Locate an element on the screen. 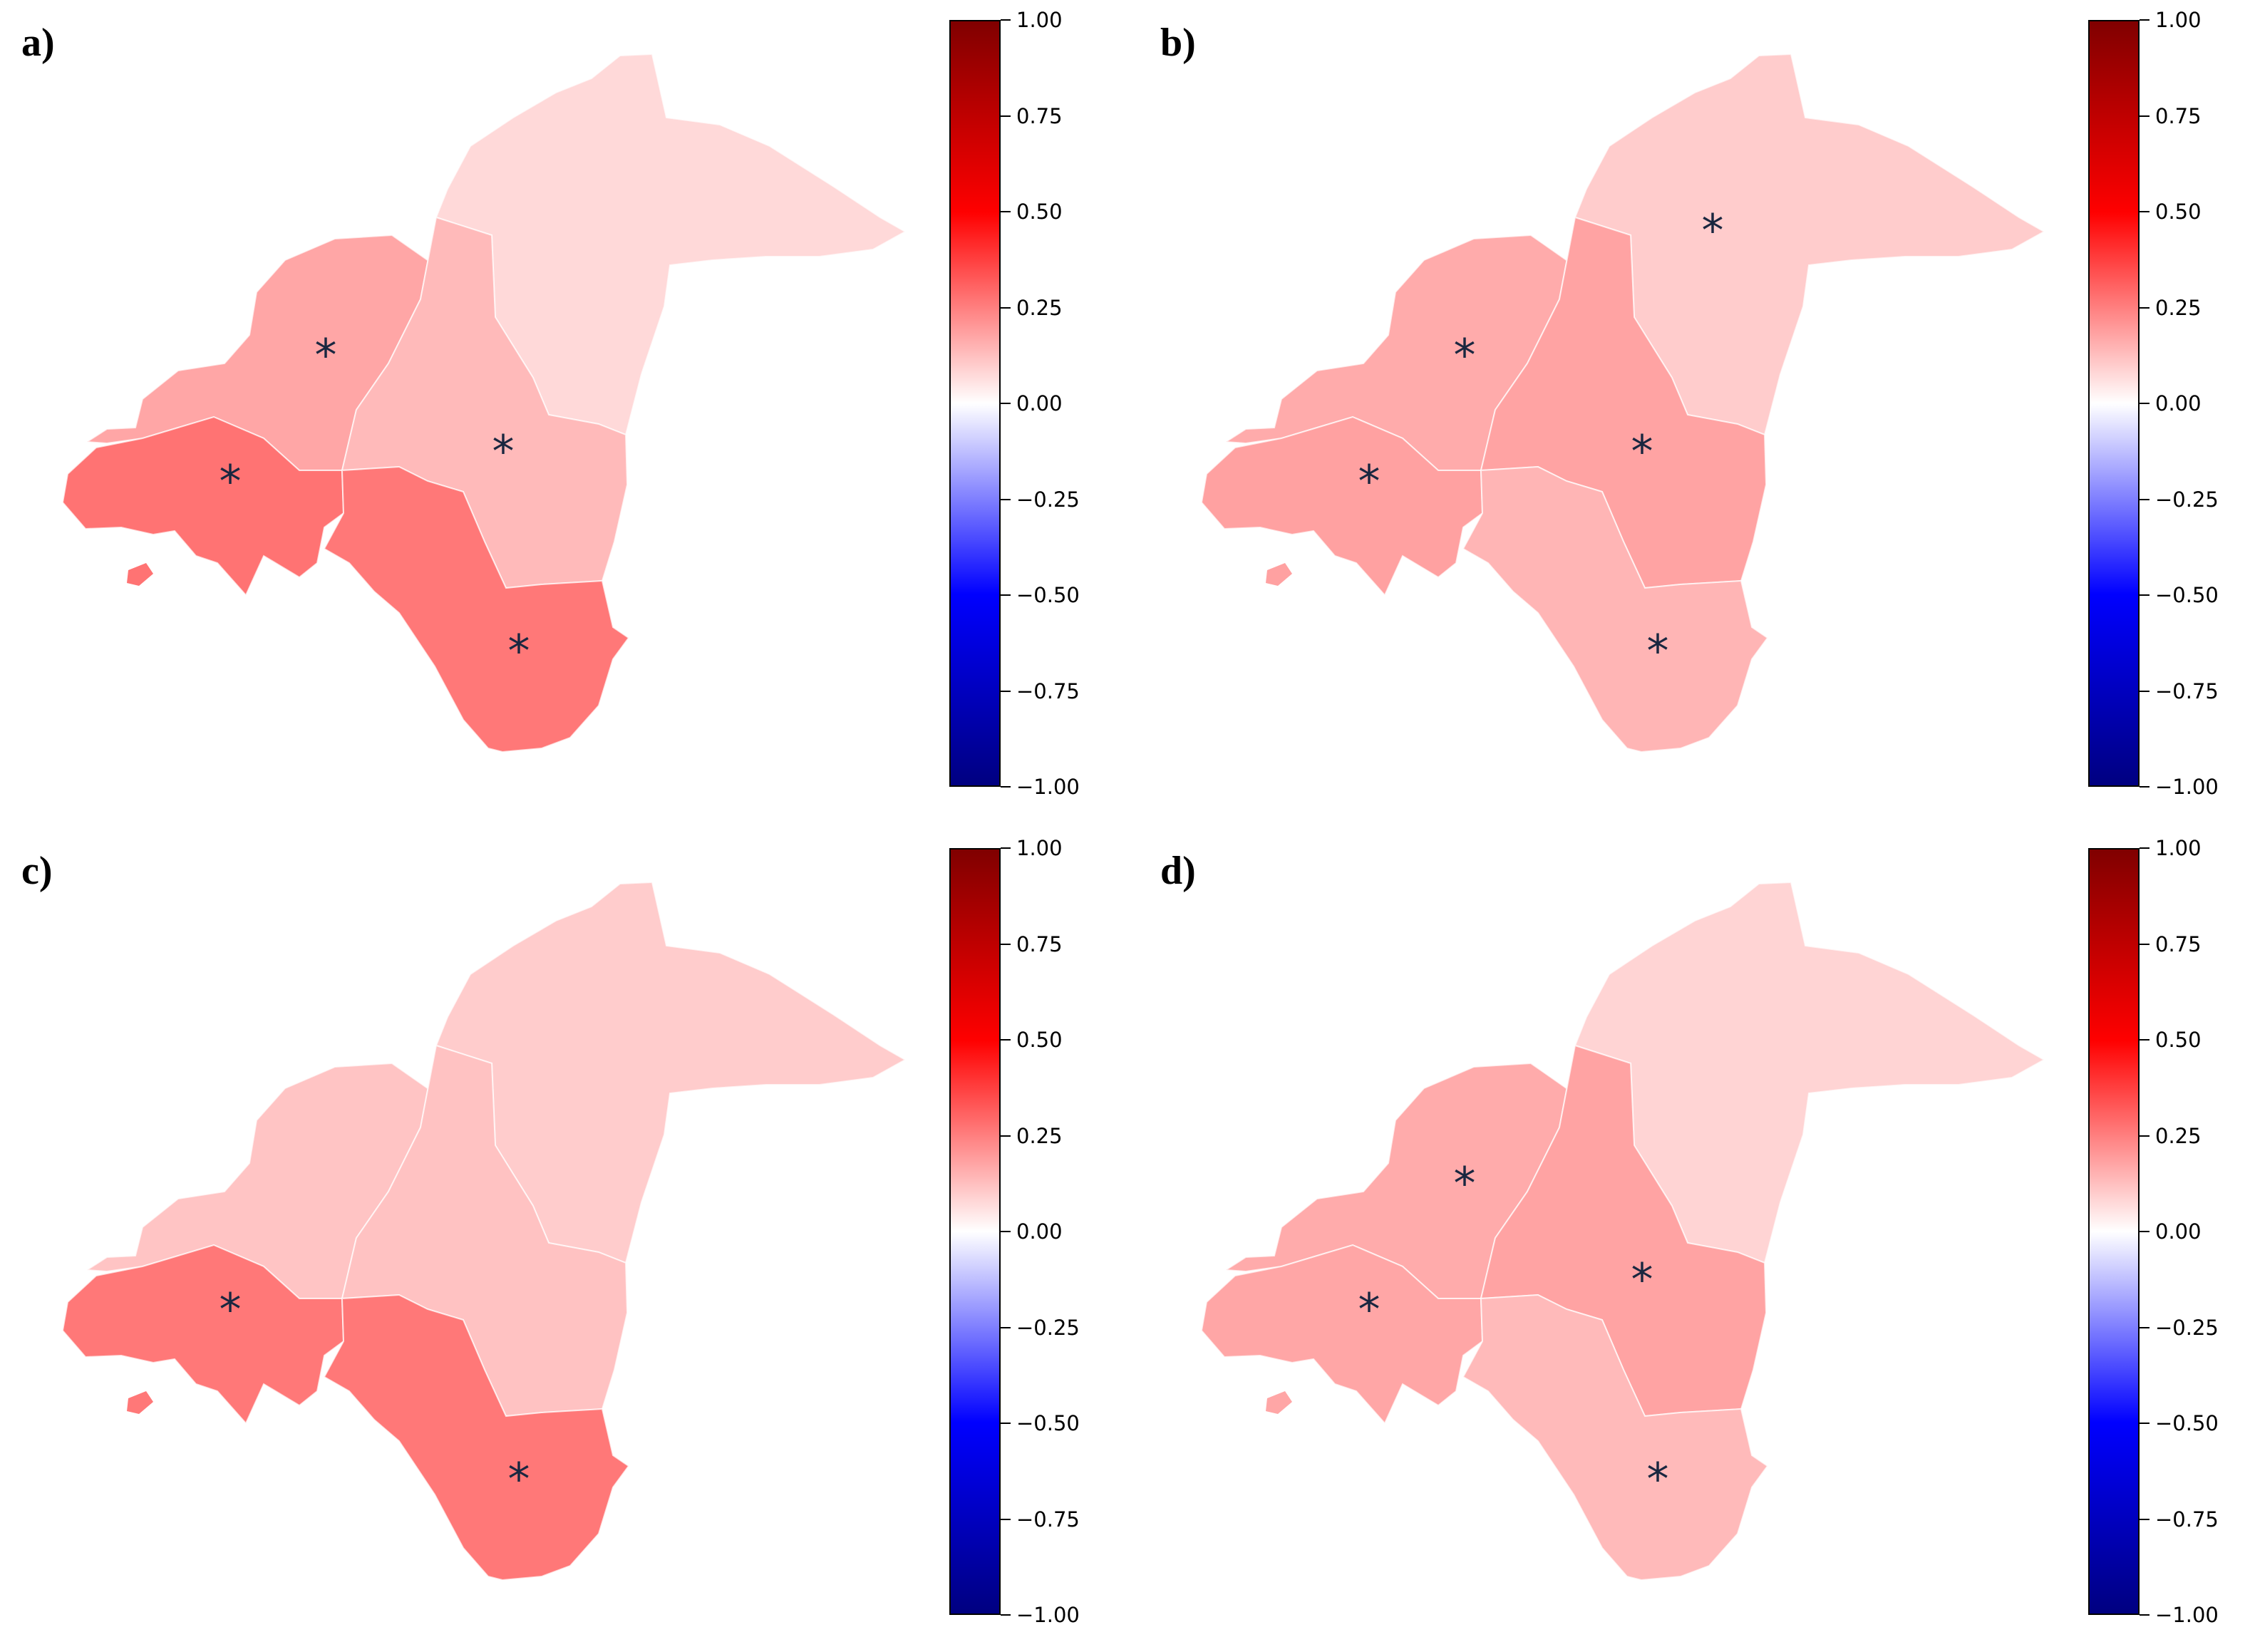 The width and height of the screenshot is (2245, 1652). panel-label: b) is located at coordinates (1178, 43).